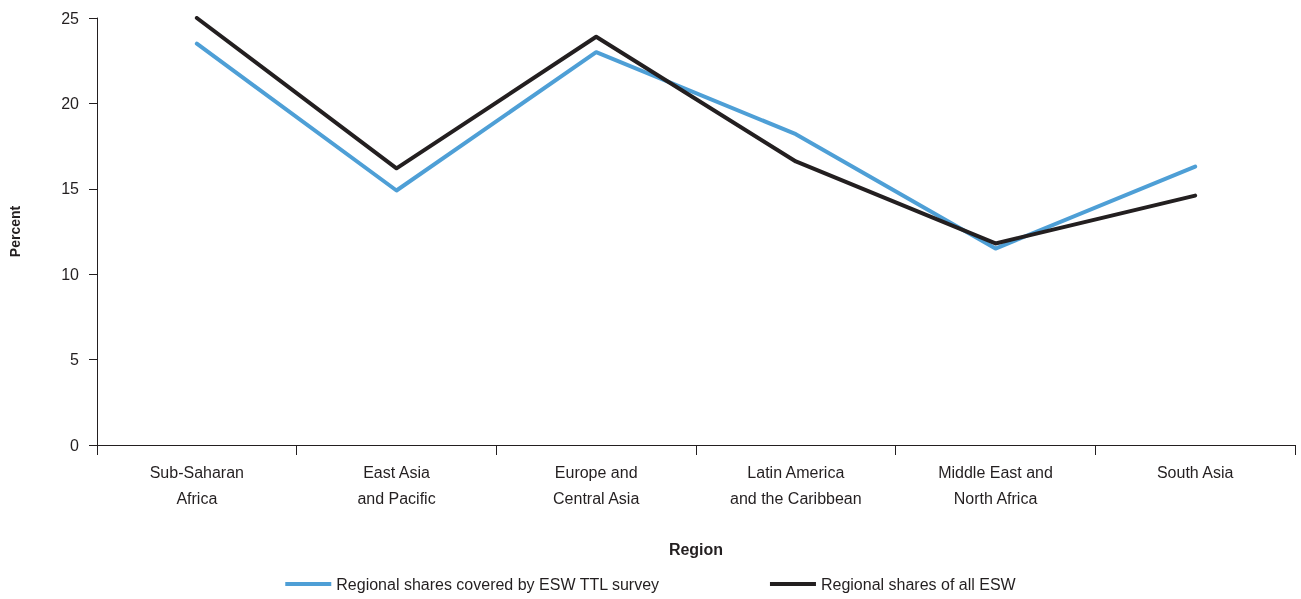 Image resolution: width=1301 pixels, height=599 pixels. Describe the element at coordinates (396, 485) in the screenshot. I see `x-tick-label: East Asia and Pacific` at that location.